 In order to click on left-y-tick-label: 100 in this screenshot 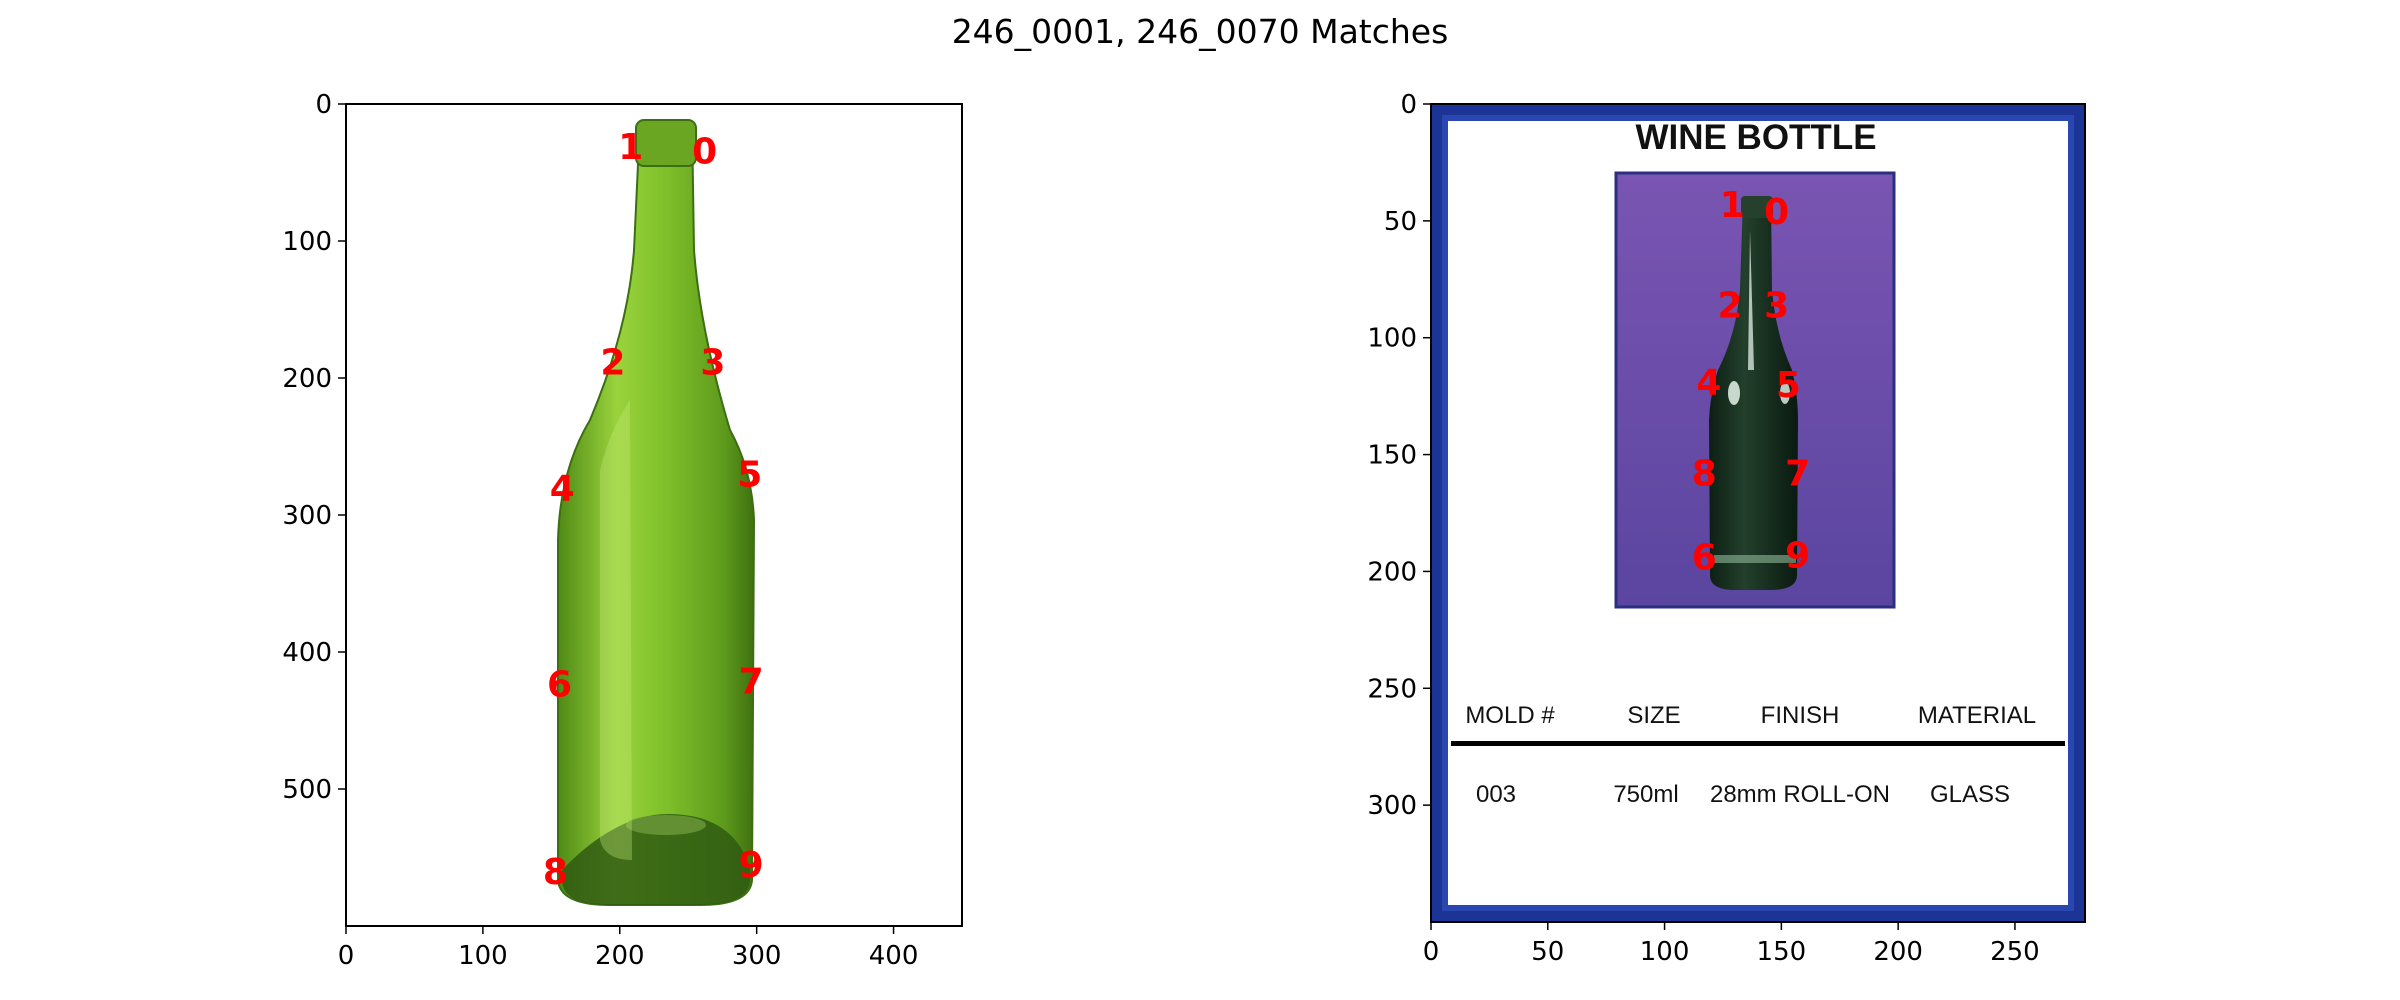, I will do `click(307, 242)`.